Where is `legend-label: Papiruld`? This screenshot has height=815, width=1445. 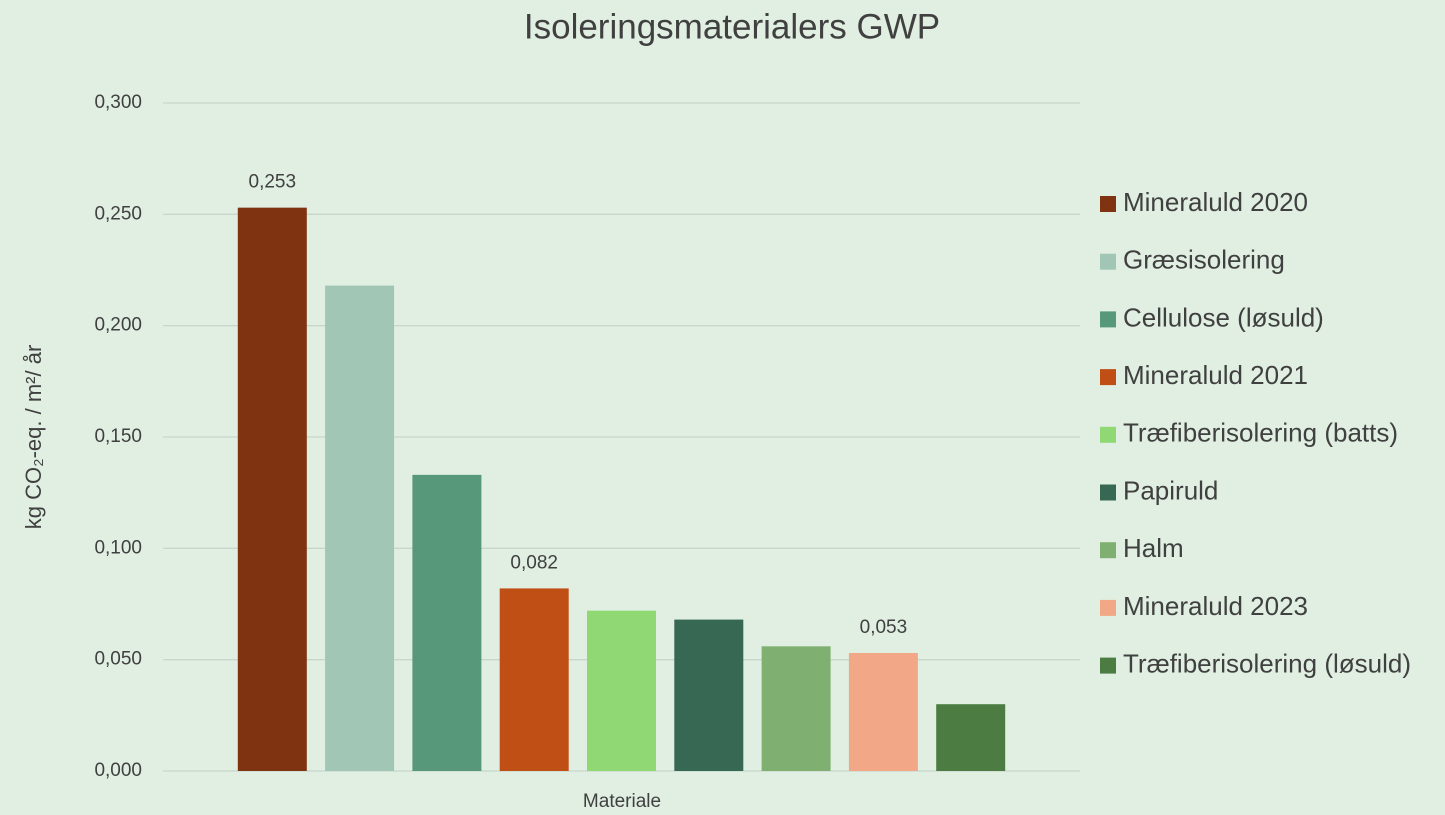 legend-label: Papiruld is located at coordinates (1170, 490).